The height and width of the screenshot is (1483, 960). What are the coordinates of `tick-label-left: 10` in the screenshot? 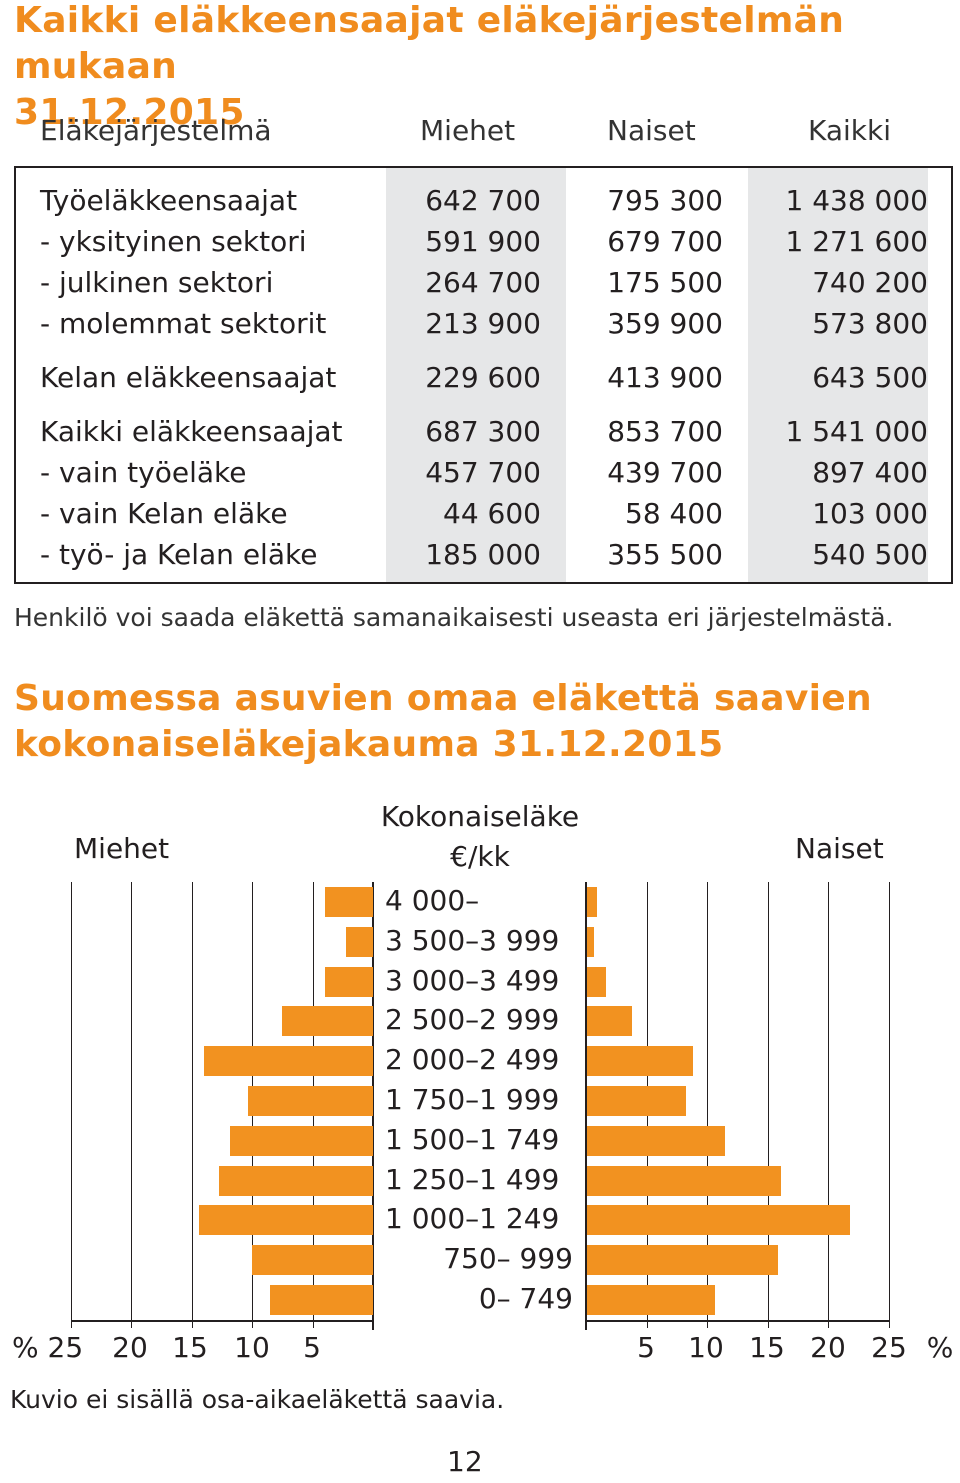 It's located at (252, 1347).